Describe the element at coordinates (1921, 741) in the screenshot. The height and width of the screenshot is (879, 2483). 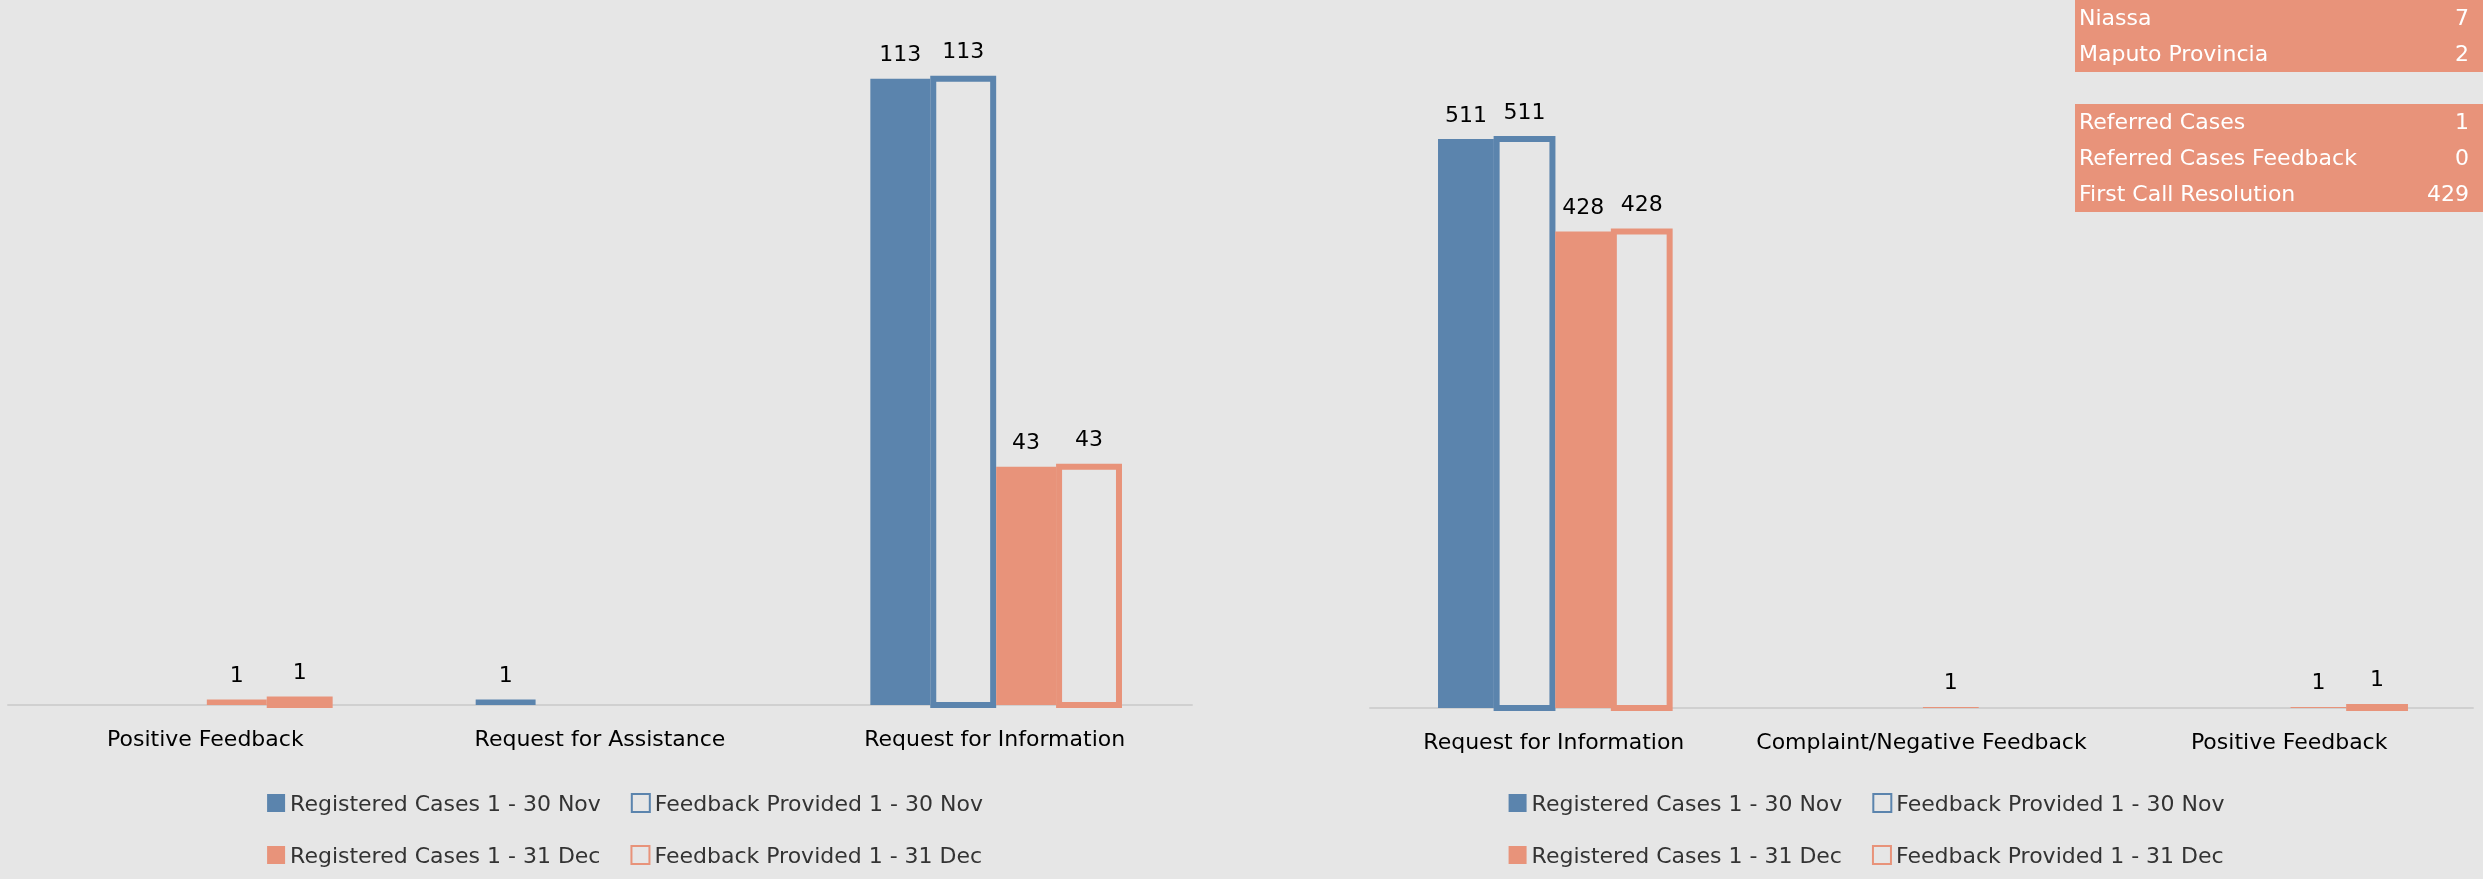
I see `x-tick-label: Complaint/Negative Feedback` at that location.